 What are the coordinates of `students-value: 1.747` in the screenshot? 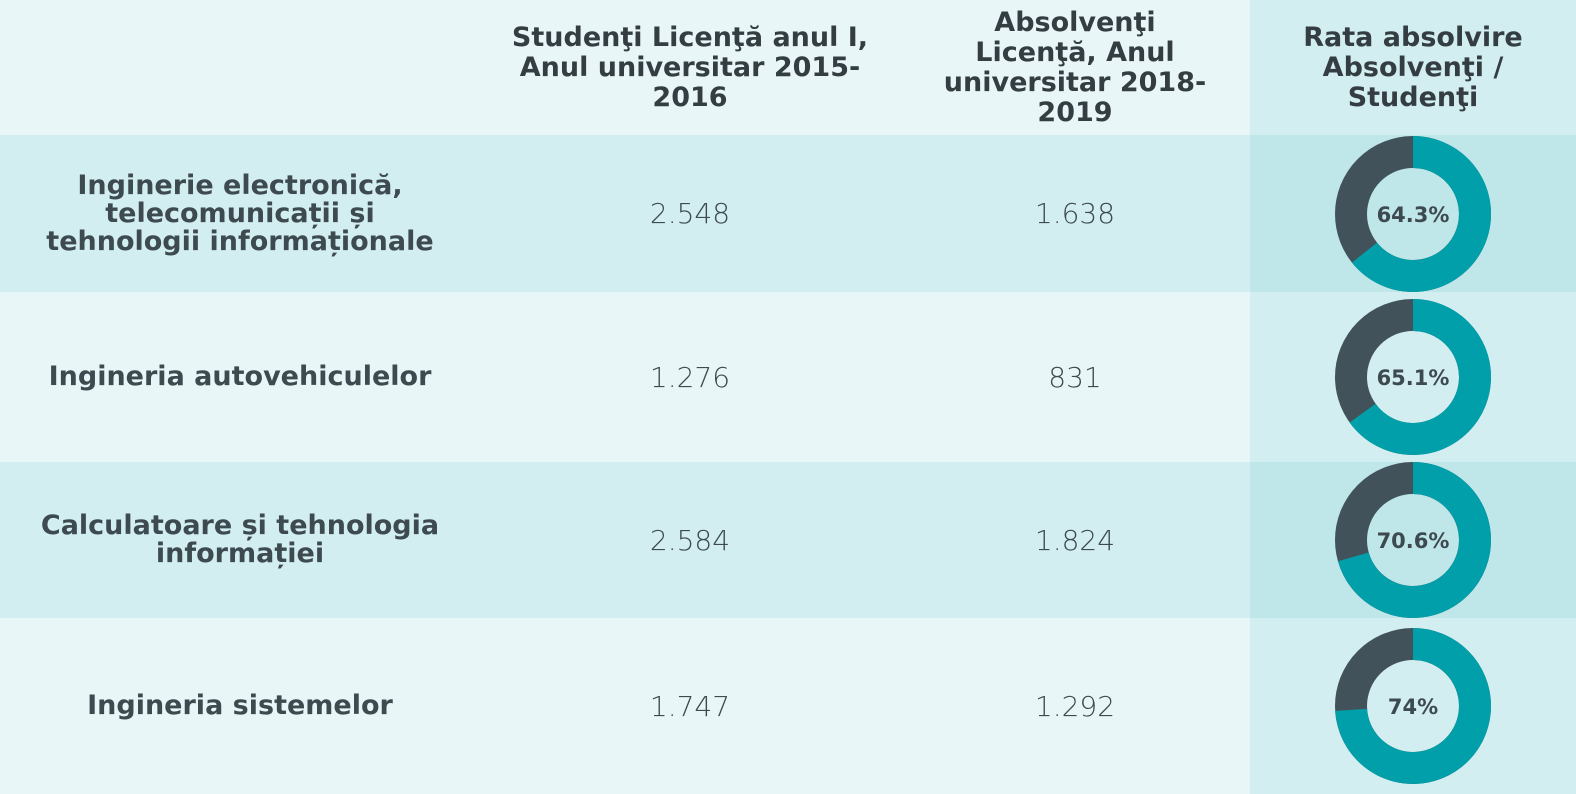 It's located at (690, 706).